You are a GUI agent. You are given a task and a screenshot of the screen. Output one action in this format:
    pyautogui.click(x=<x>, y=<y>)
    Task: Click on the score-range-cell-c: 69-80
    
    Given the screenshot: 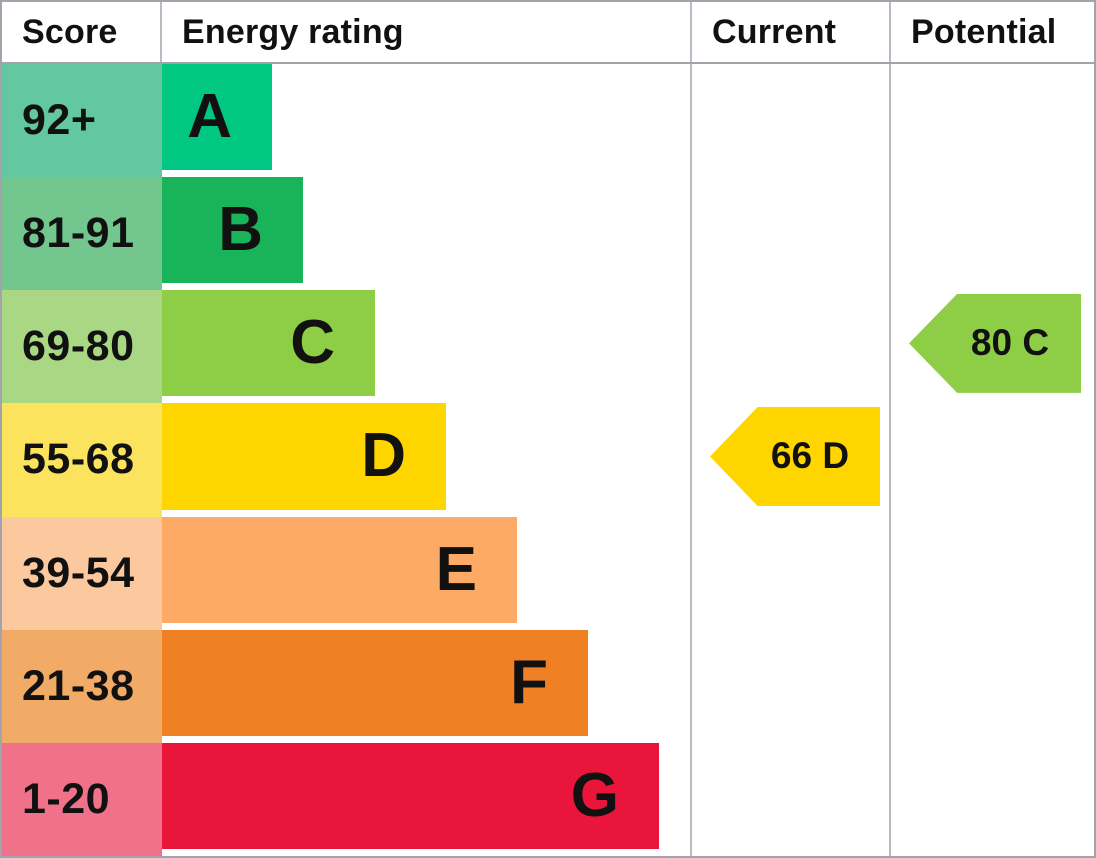 What is the action you would take?
    pyautogui.click(x=82, y=347)
    